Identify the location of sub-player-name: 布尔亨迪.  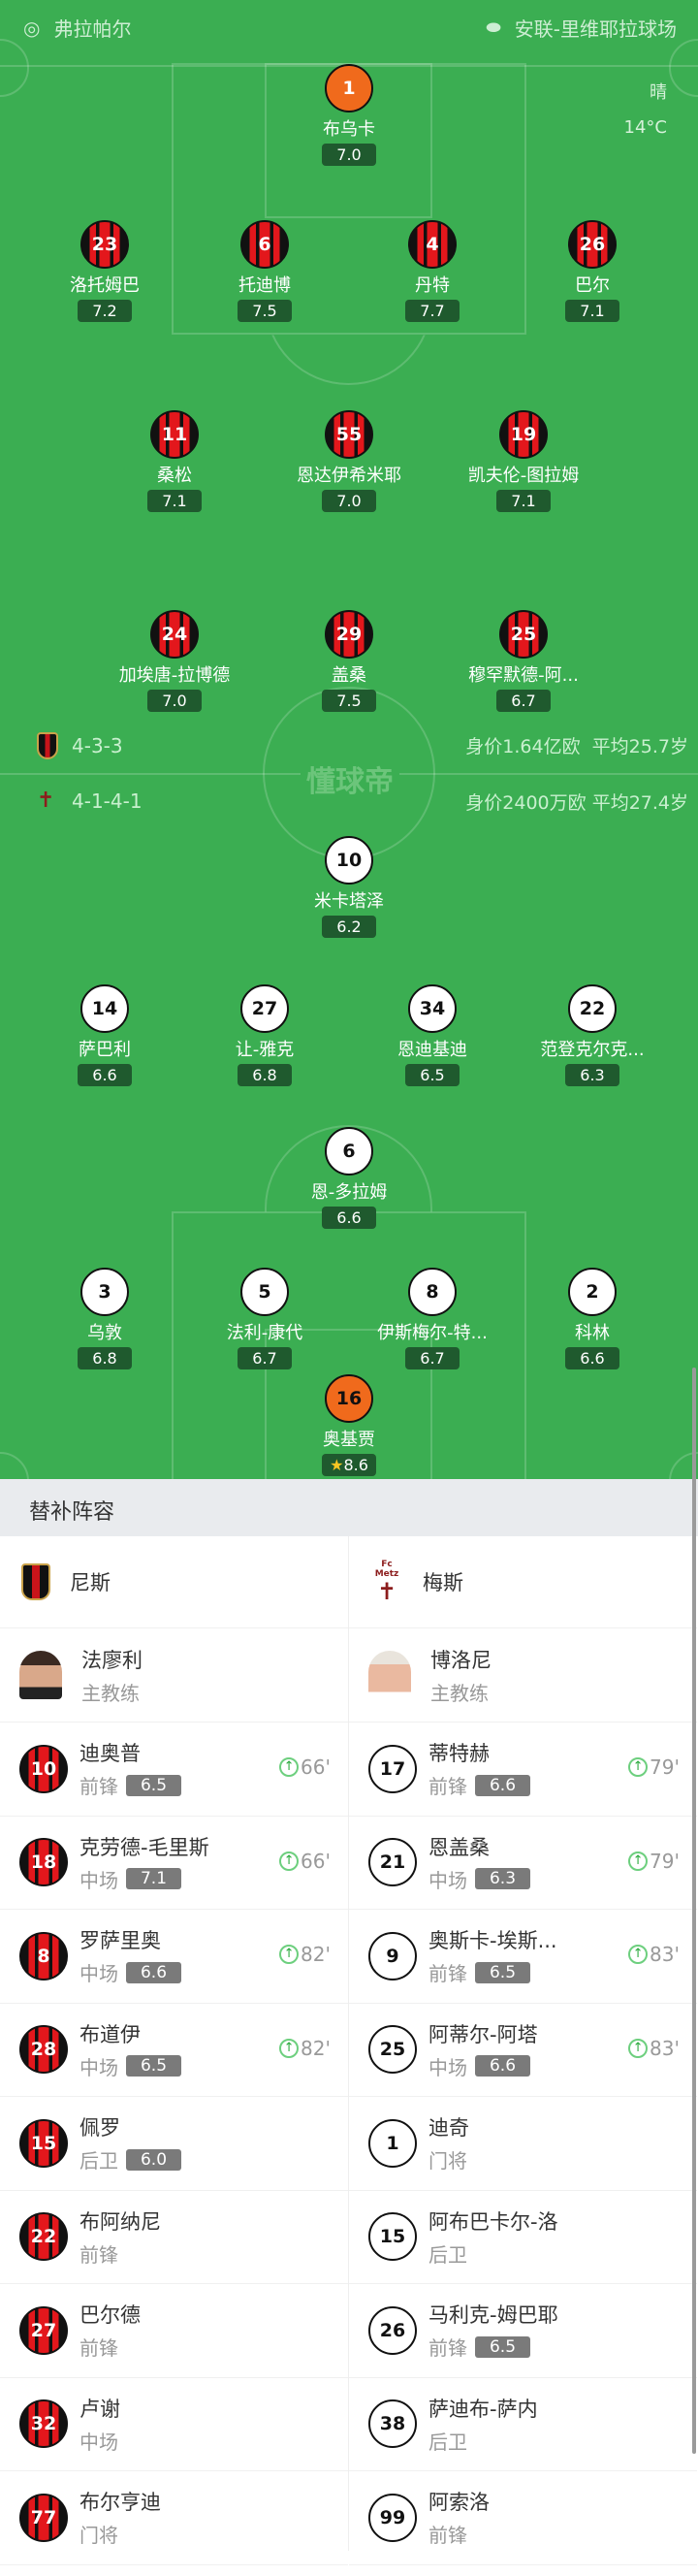
(120, 2503).